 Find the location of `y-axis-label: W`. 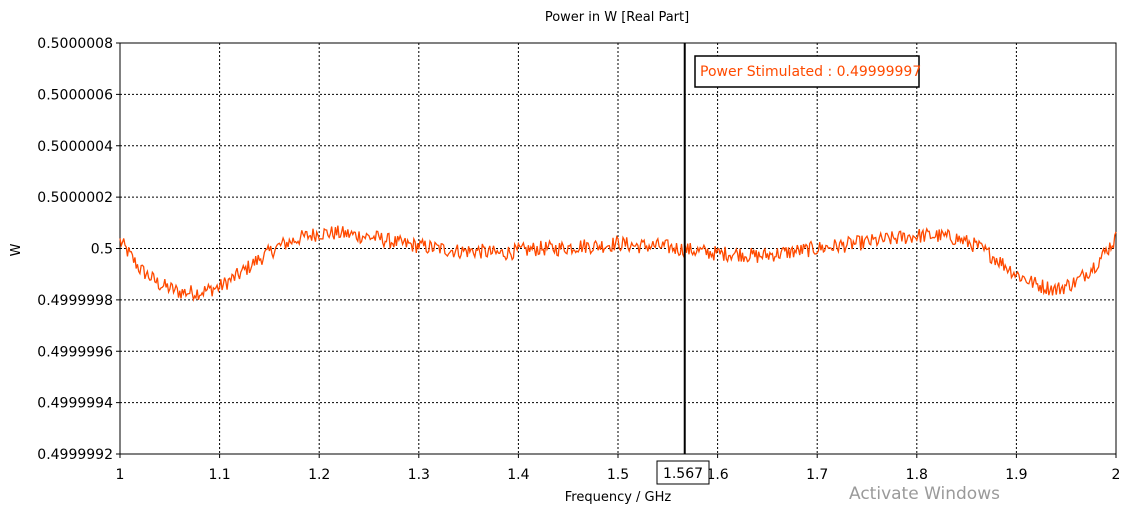

y-axis-label: W is located at coordinates (16, 249).